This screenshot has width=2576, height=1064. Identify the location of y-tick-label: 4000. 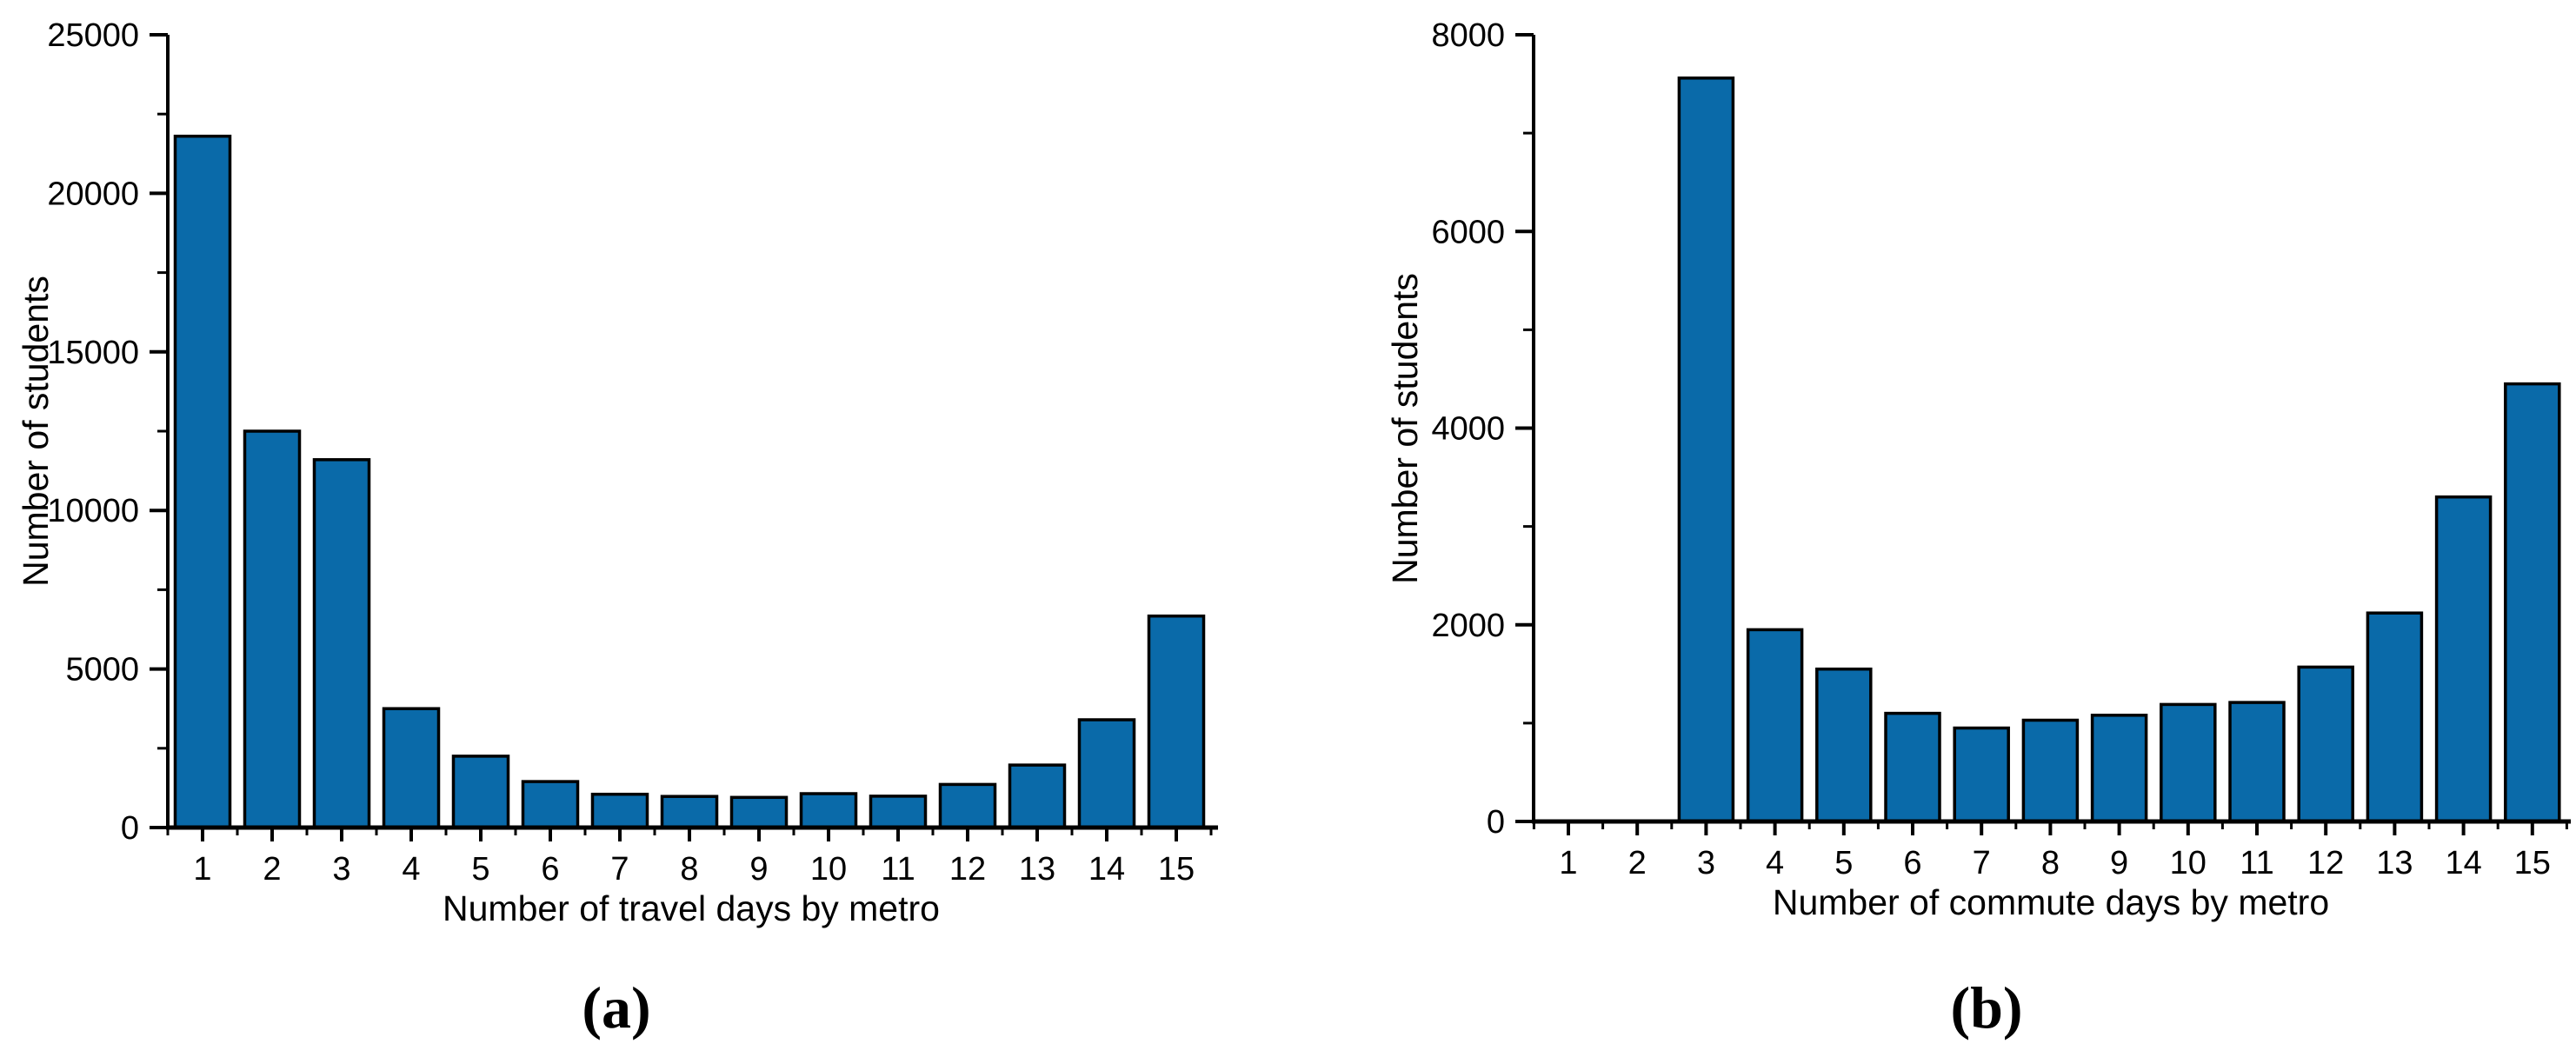
(1468, 429).